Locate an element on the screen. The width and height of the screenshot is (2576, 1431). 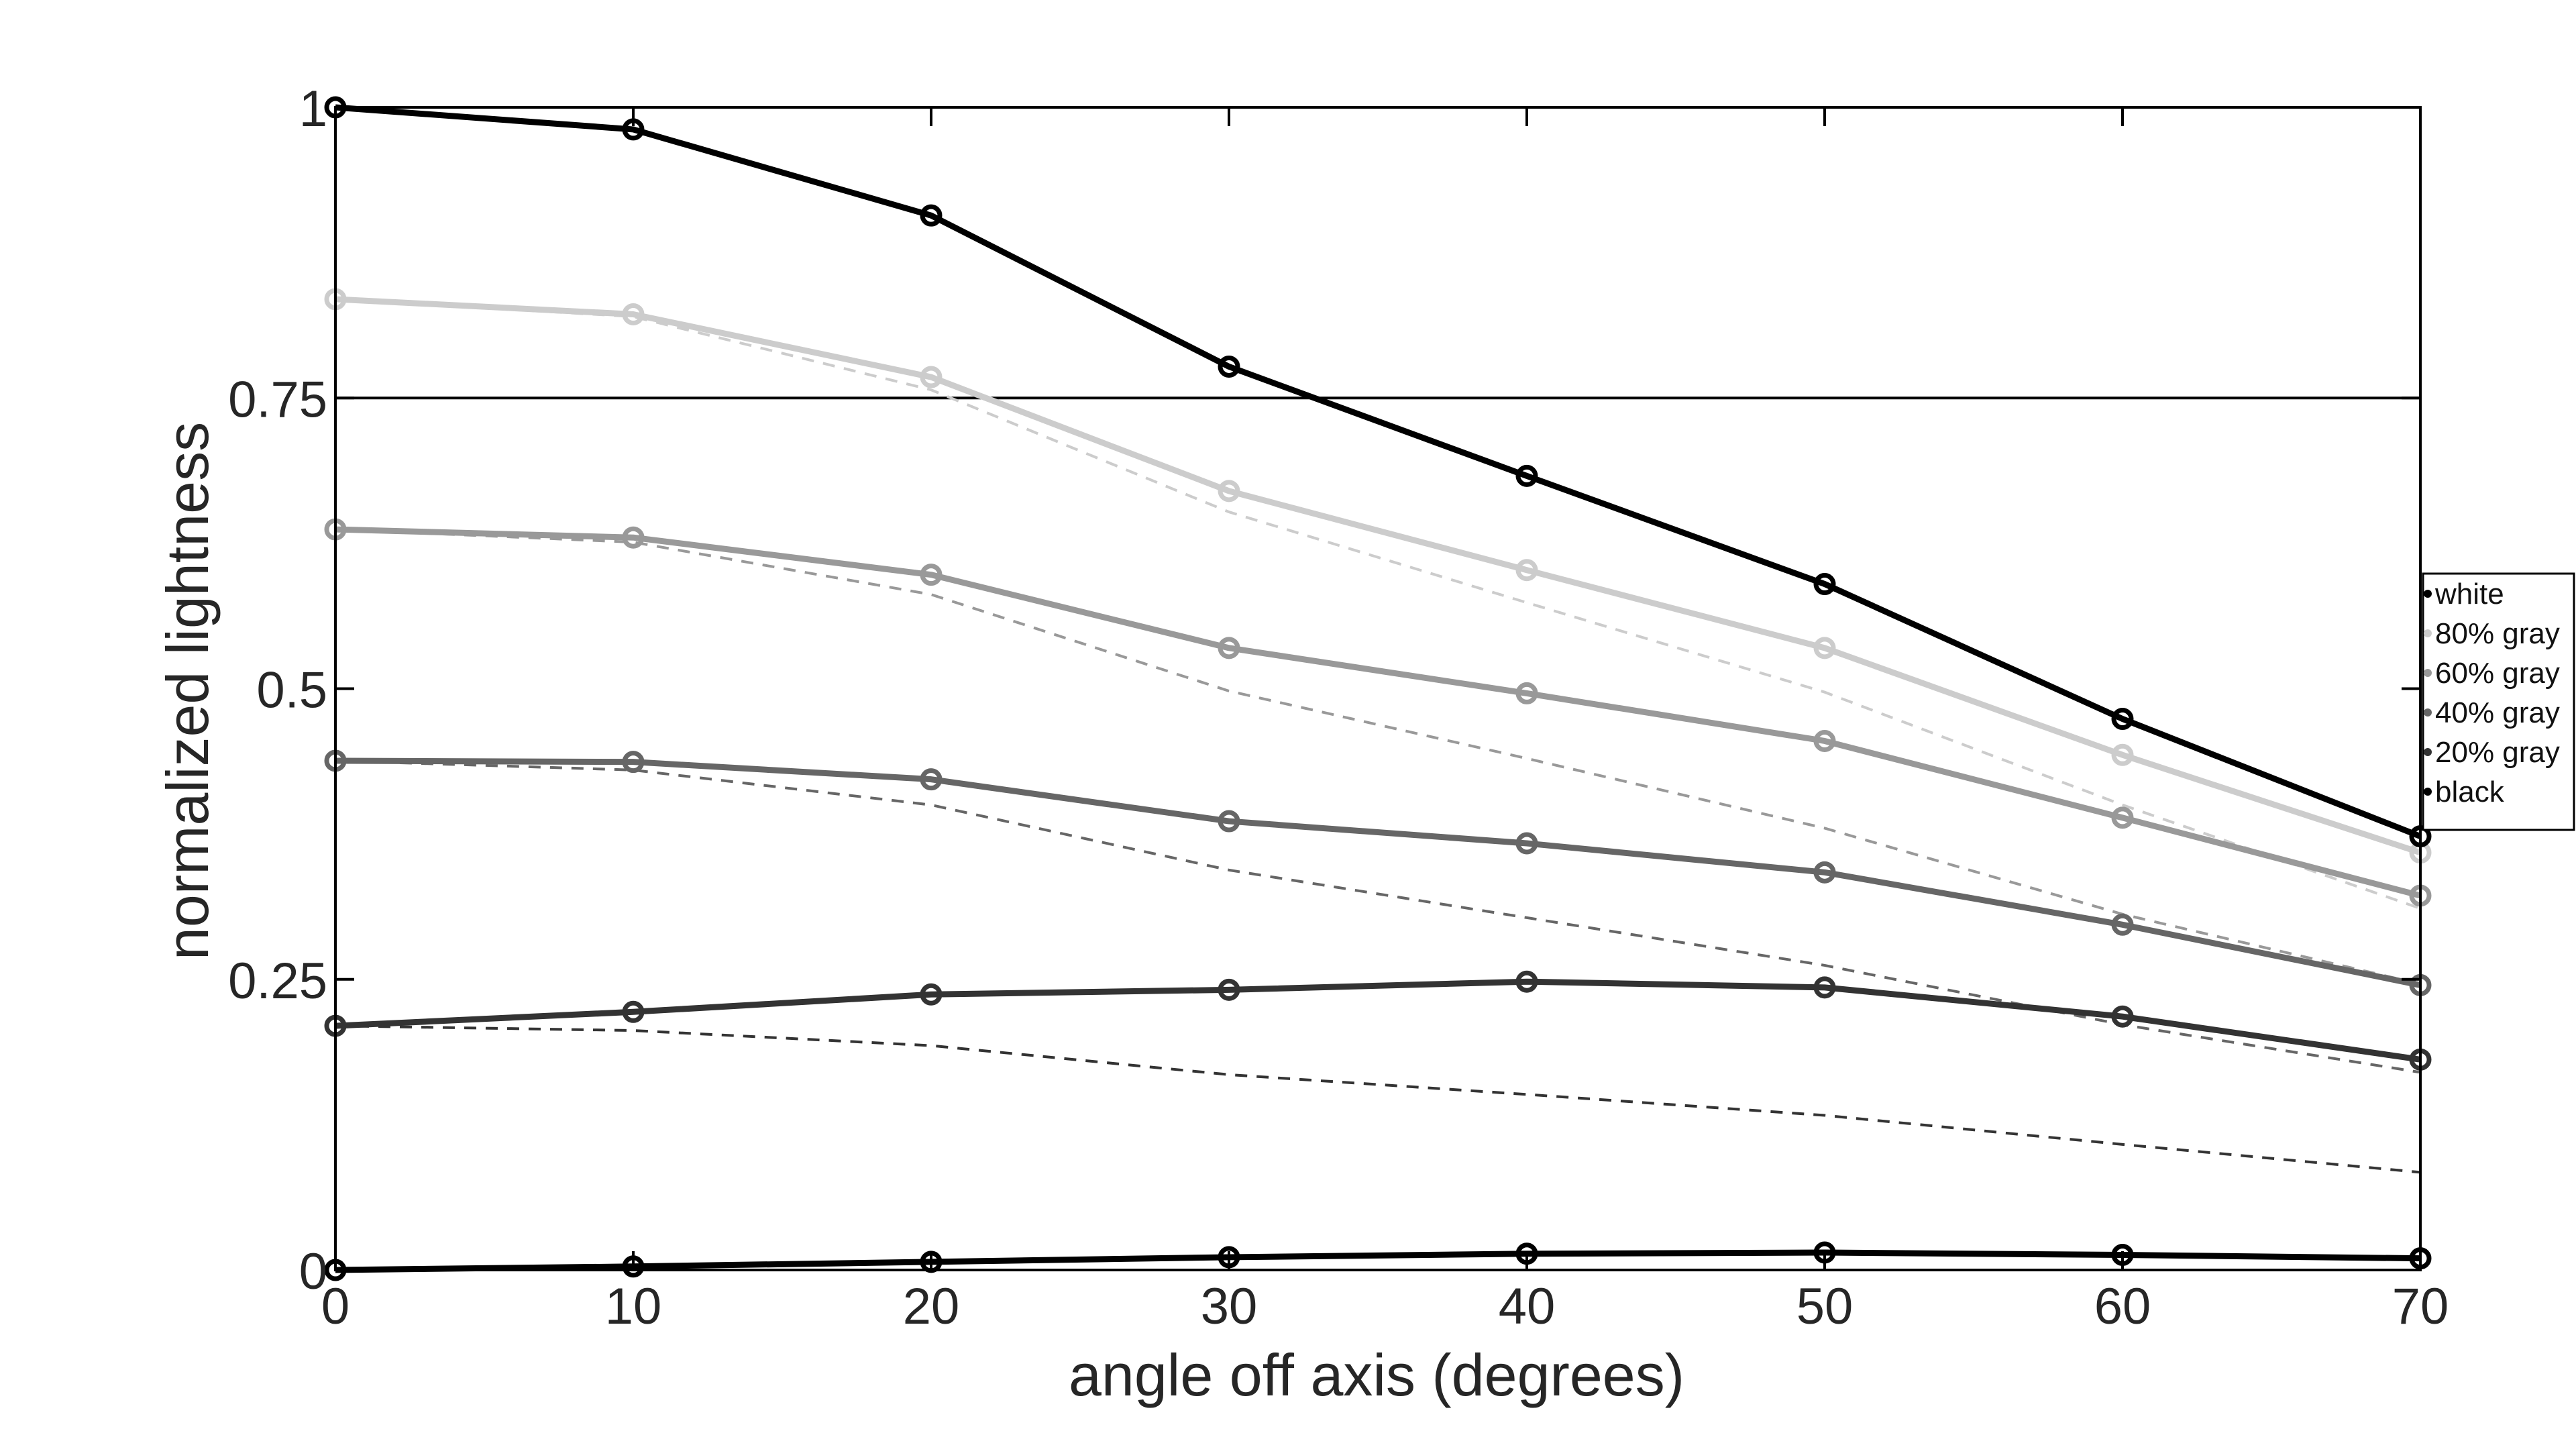
legend-label-20-gray: 20% gray is located at coordinates (2497, 752).